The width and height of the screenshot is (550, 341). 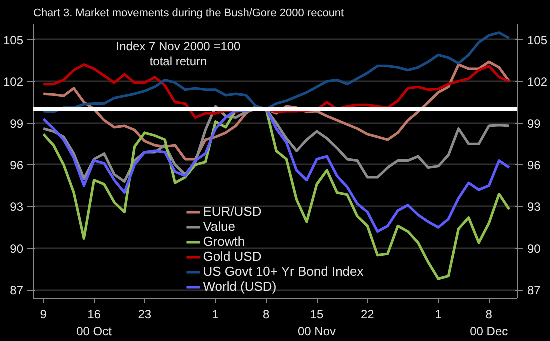 What do you see at coordinates (44, 315) in the screenshot?
I see `x-tick-label: 9` at bounding box center [44, 315].